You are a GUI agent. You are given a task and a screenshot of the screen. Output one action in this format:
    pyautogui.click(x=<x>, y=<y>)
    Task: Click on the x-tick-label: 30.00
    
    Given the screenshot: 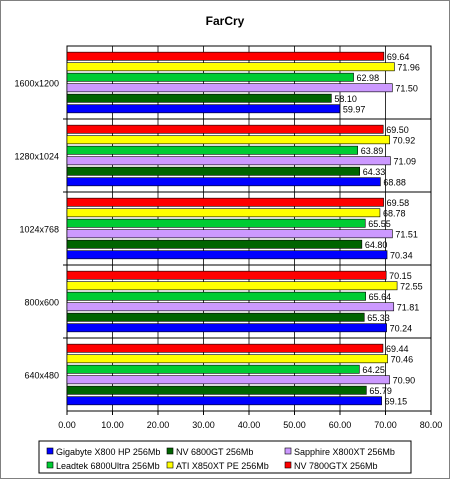 What is the action you would take?
    pyautogui.click(x=203, y=425)
    